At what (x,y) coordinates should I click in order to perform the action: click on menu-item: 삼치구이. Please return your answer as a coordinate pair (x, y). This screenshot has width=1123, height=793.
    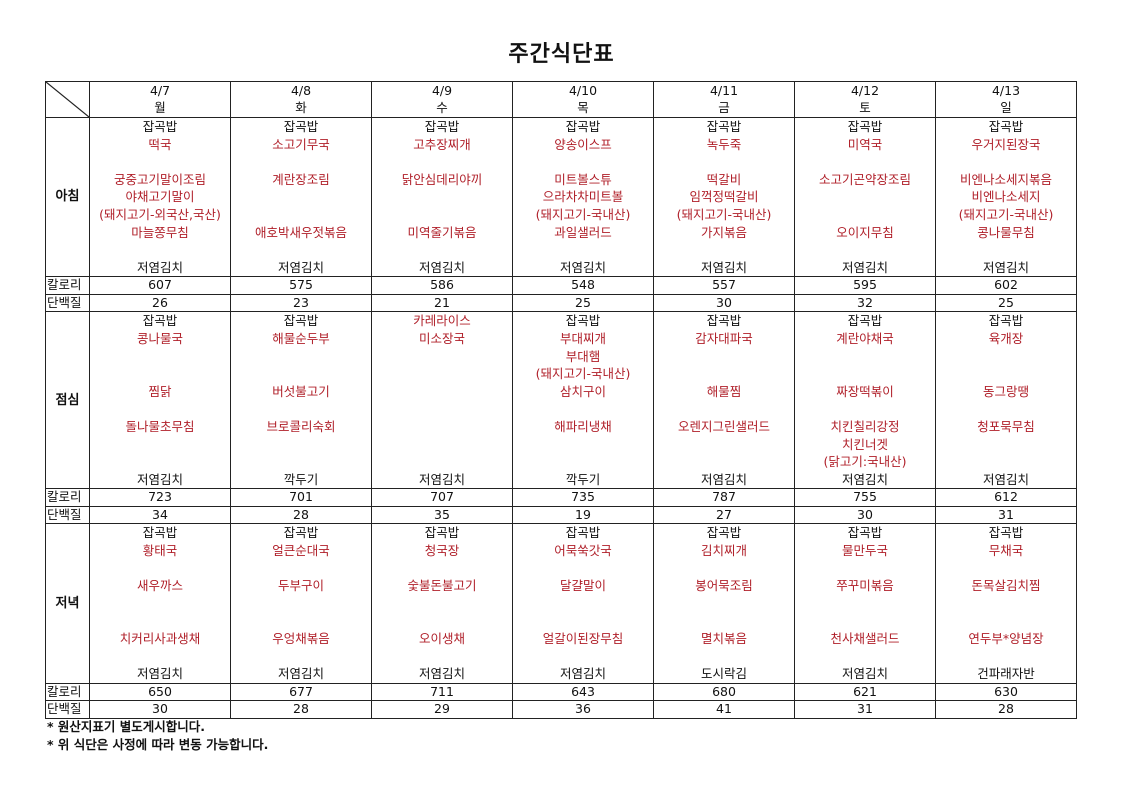
    Looking at the image, I should click on (582, 391).